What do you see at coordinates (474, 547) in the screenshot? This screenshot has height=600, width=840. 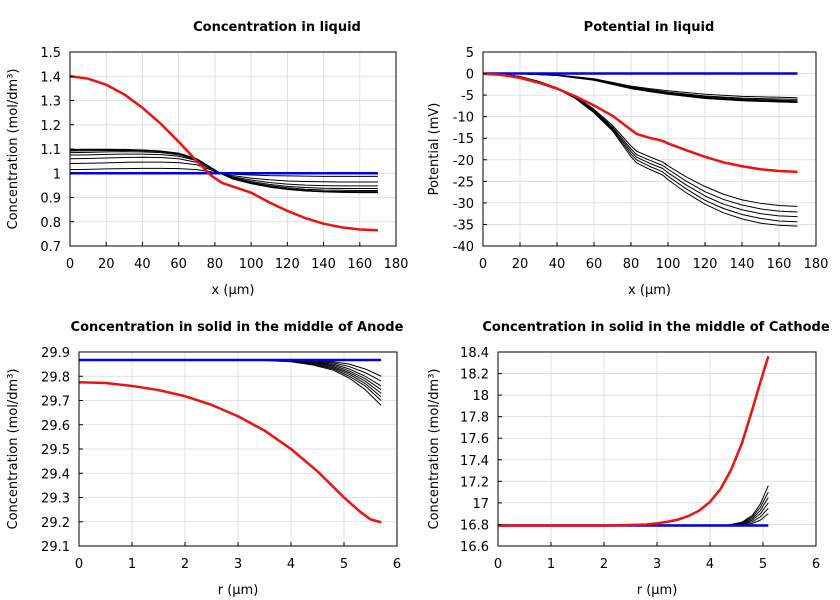 I see `y-tick-label: 16.6` at bounding box center [474, 547].